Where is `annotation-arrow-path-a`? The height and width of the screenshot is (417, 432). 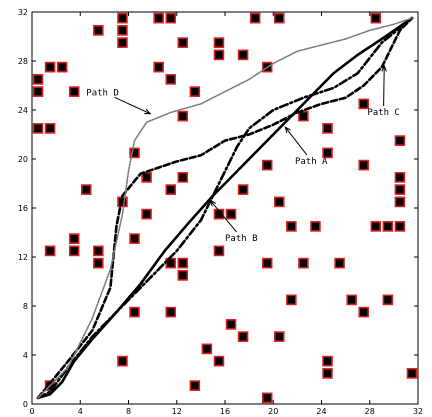
annotation-arrow-path-a is located at coordinates (296, 141).